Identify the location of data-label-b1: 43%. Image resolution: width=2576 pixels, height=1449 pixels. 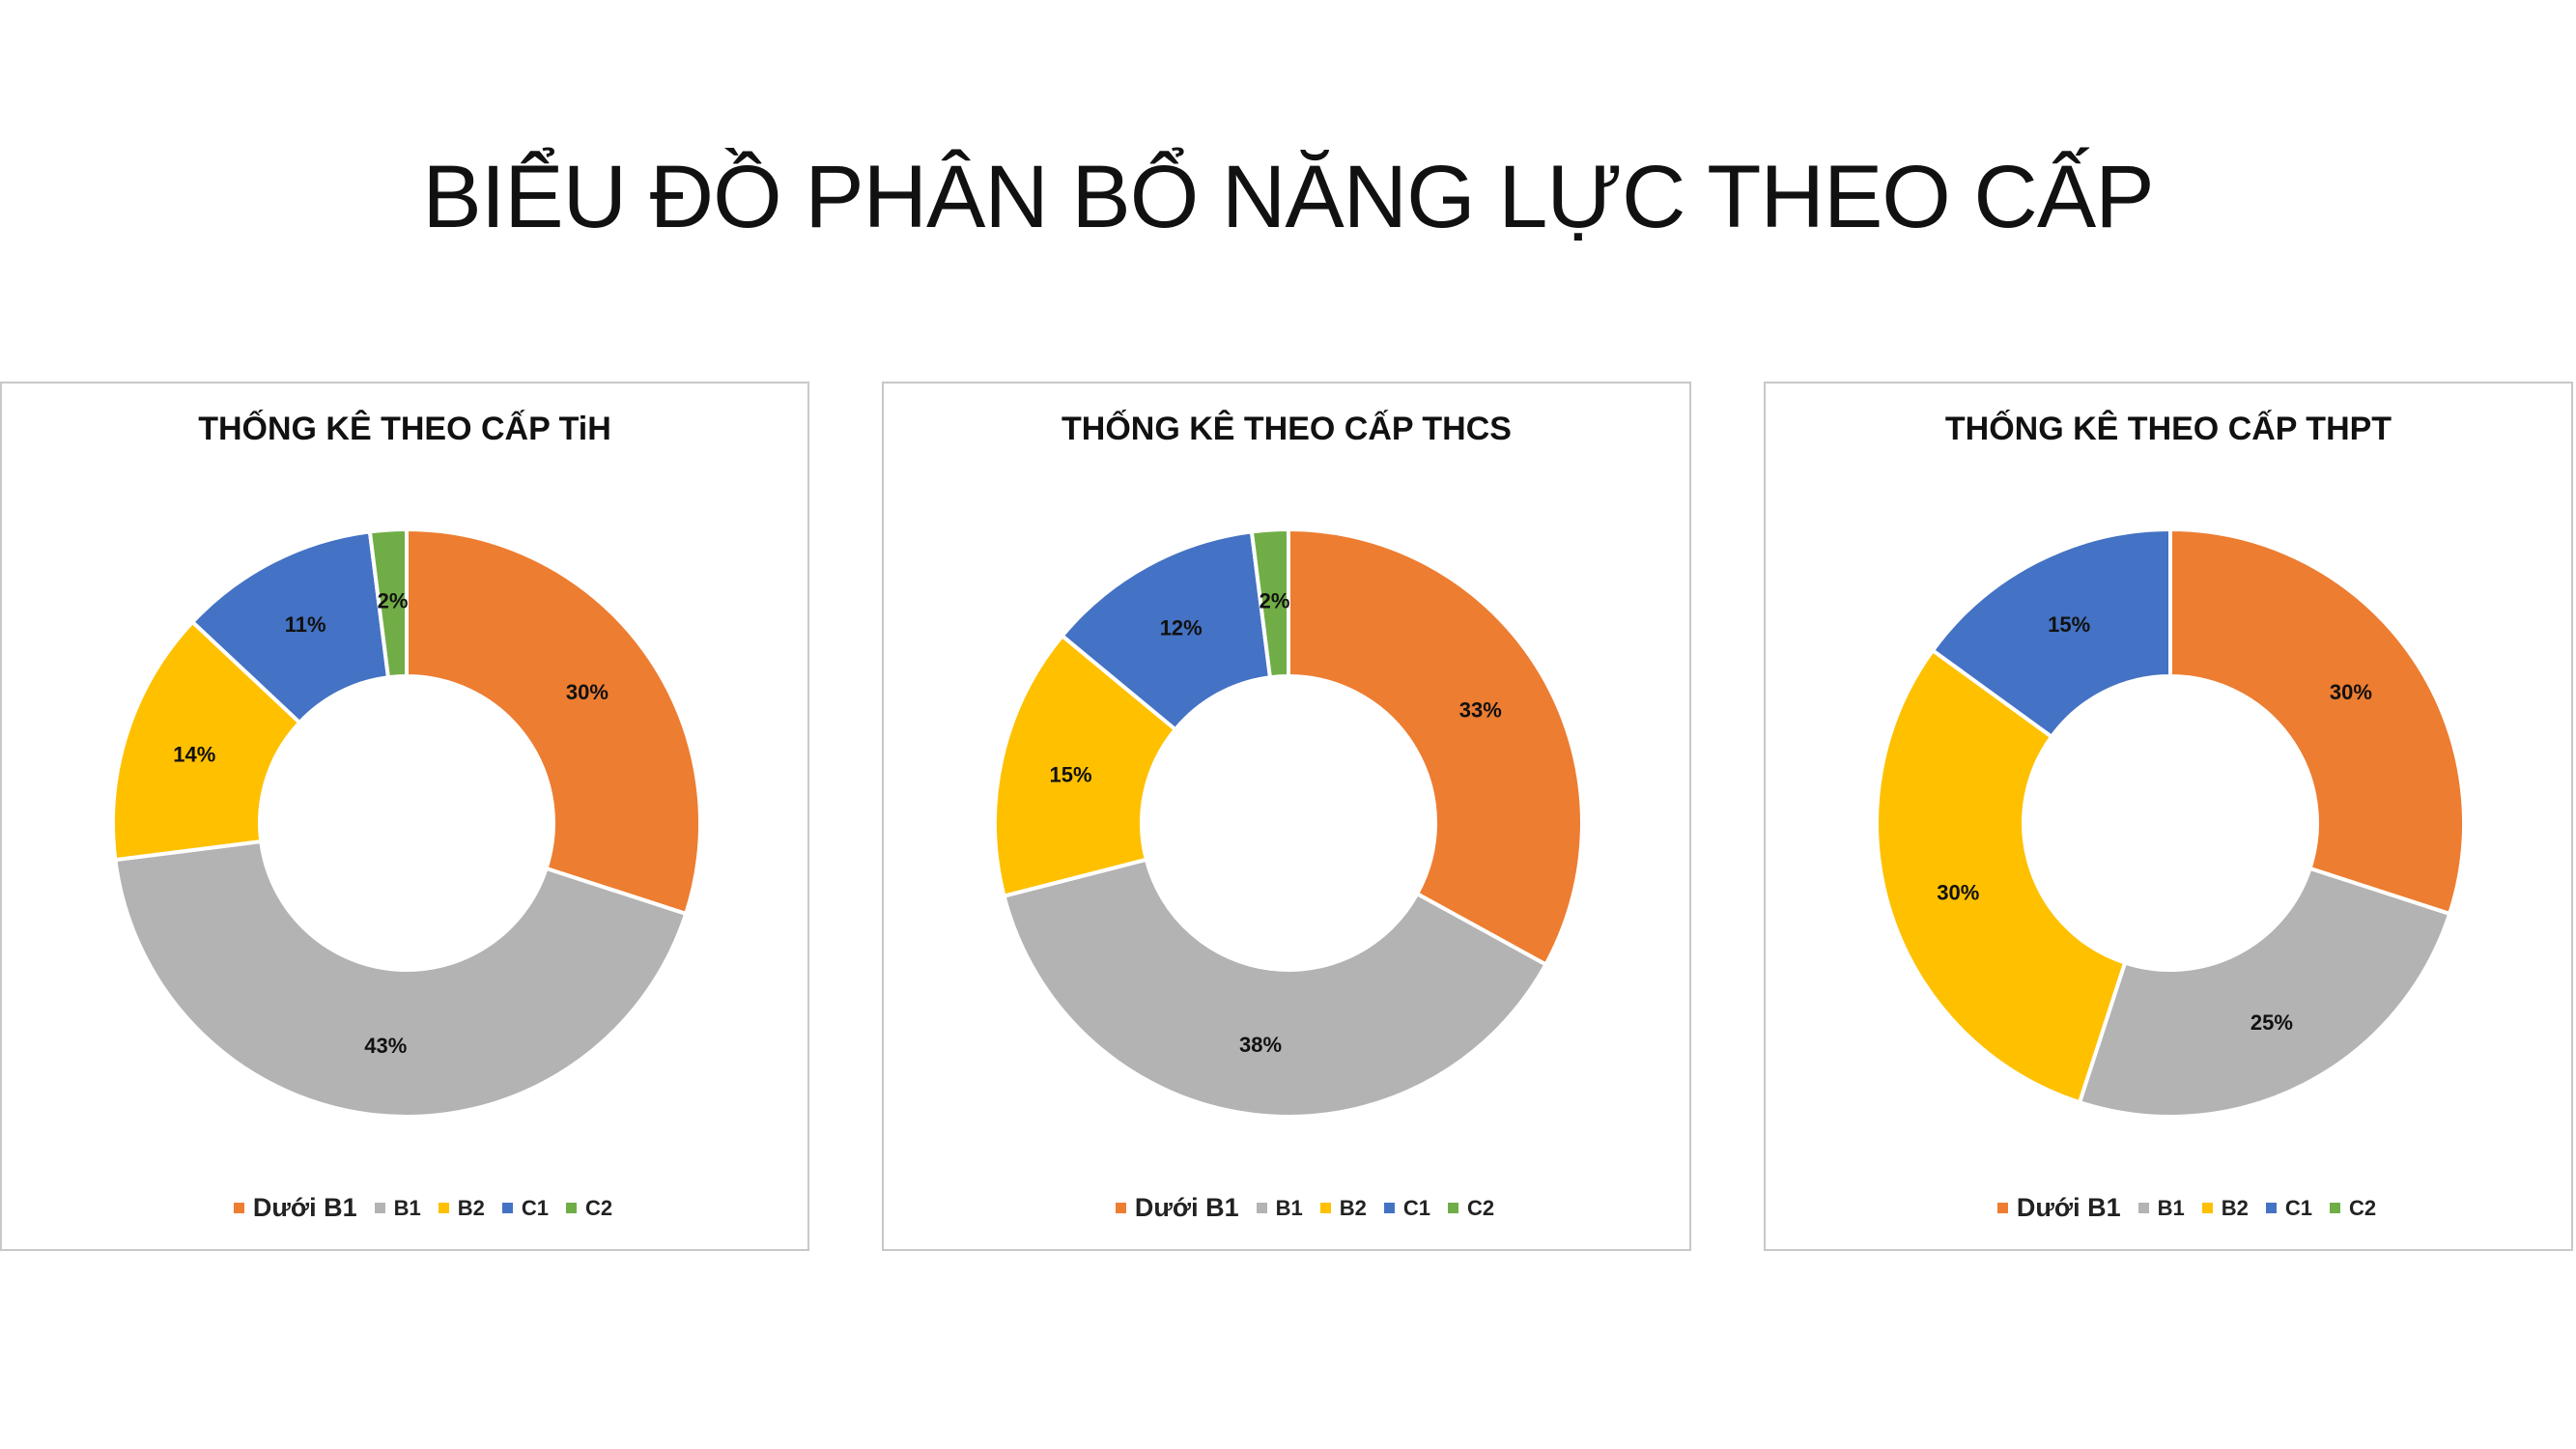
(385, 1046).